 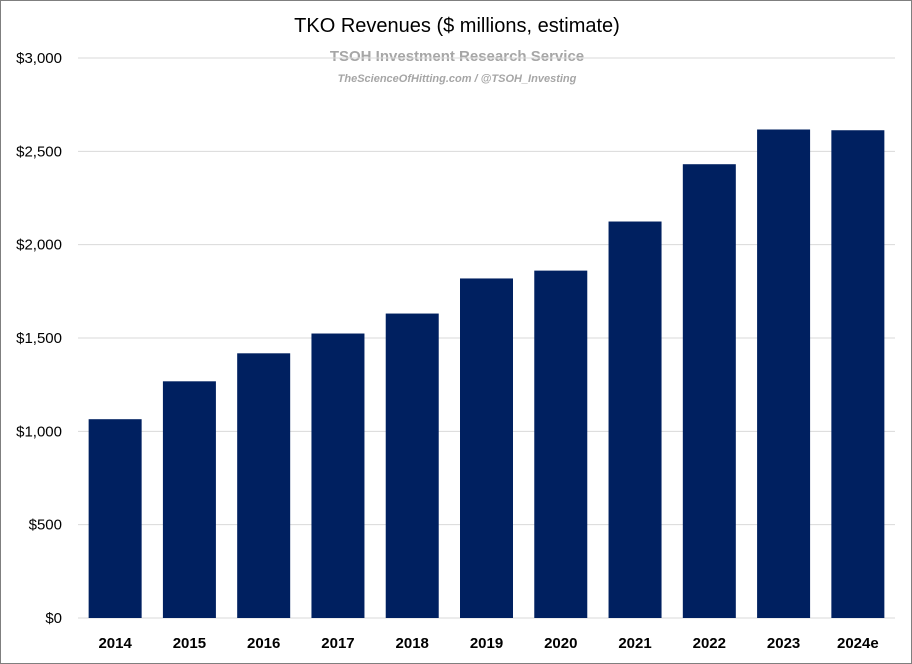 What do you see at coordinates (412, 465) in the screenshot?
I see `bar-2018` at bounding box center [412, 465].